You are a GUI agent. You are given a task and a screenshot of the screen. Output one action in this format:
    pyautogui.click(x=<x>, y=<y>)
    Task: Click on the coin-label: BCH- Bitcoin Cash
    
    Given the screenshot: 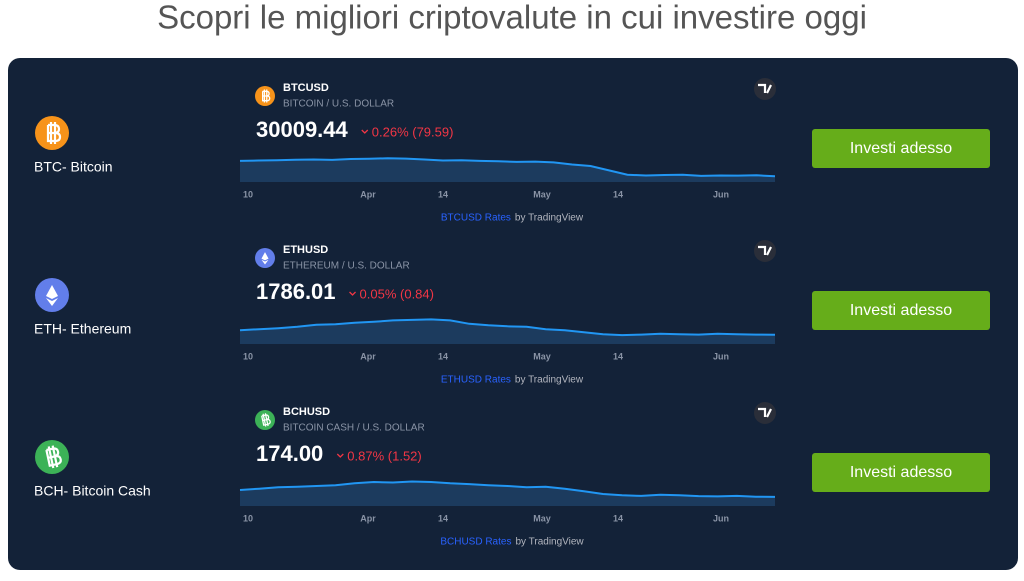 What is the action you would take?
    pyautogui.click(x=92, y=491)
    